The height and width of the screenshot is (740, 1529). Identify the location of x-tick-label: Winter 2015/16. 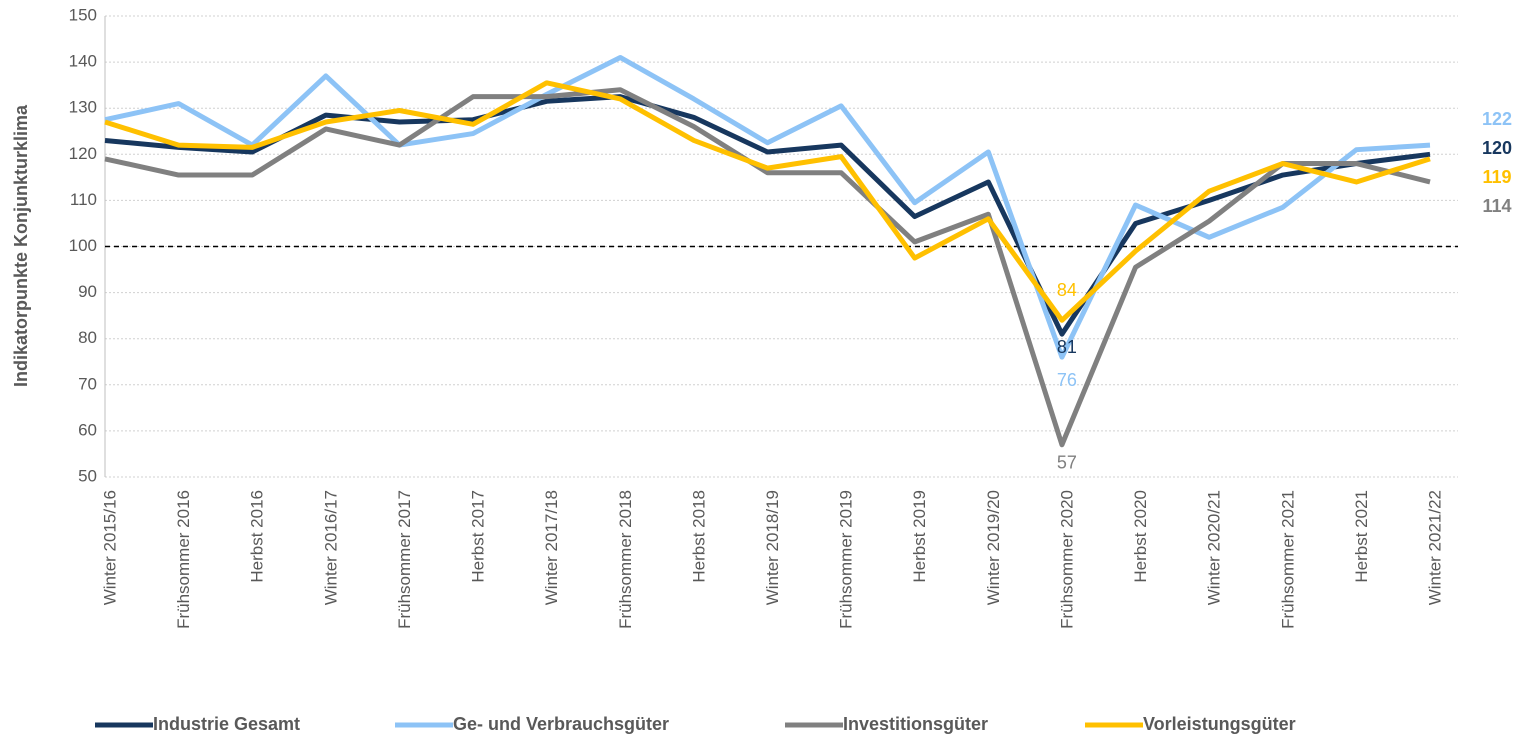
(109, 547).